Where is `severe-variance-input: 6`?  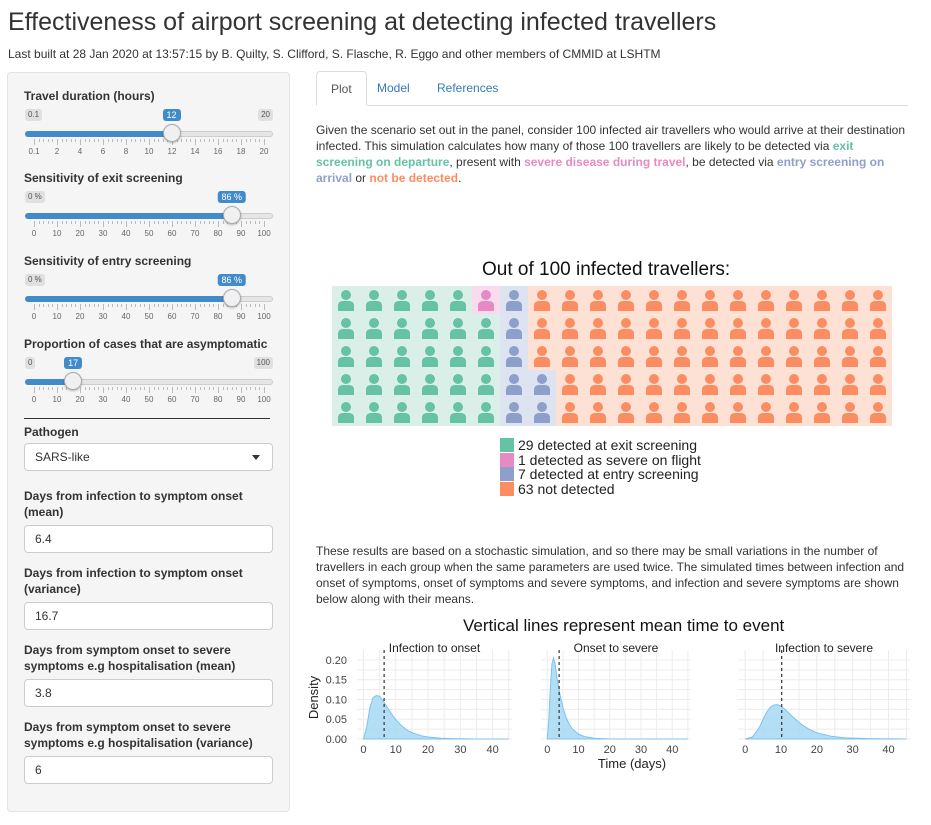 severe-variance-input: 6 is located at coordinates (148, 770).